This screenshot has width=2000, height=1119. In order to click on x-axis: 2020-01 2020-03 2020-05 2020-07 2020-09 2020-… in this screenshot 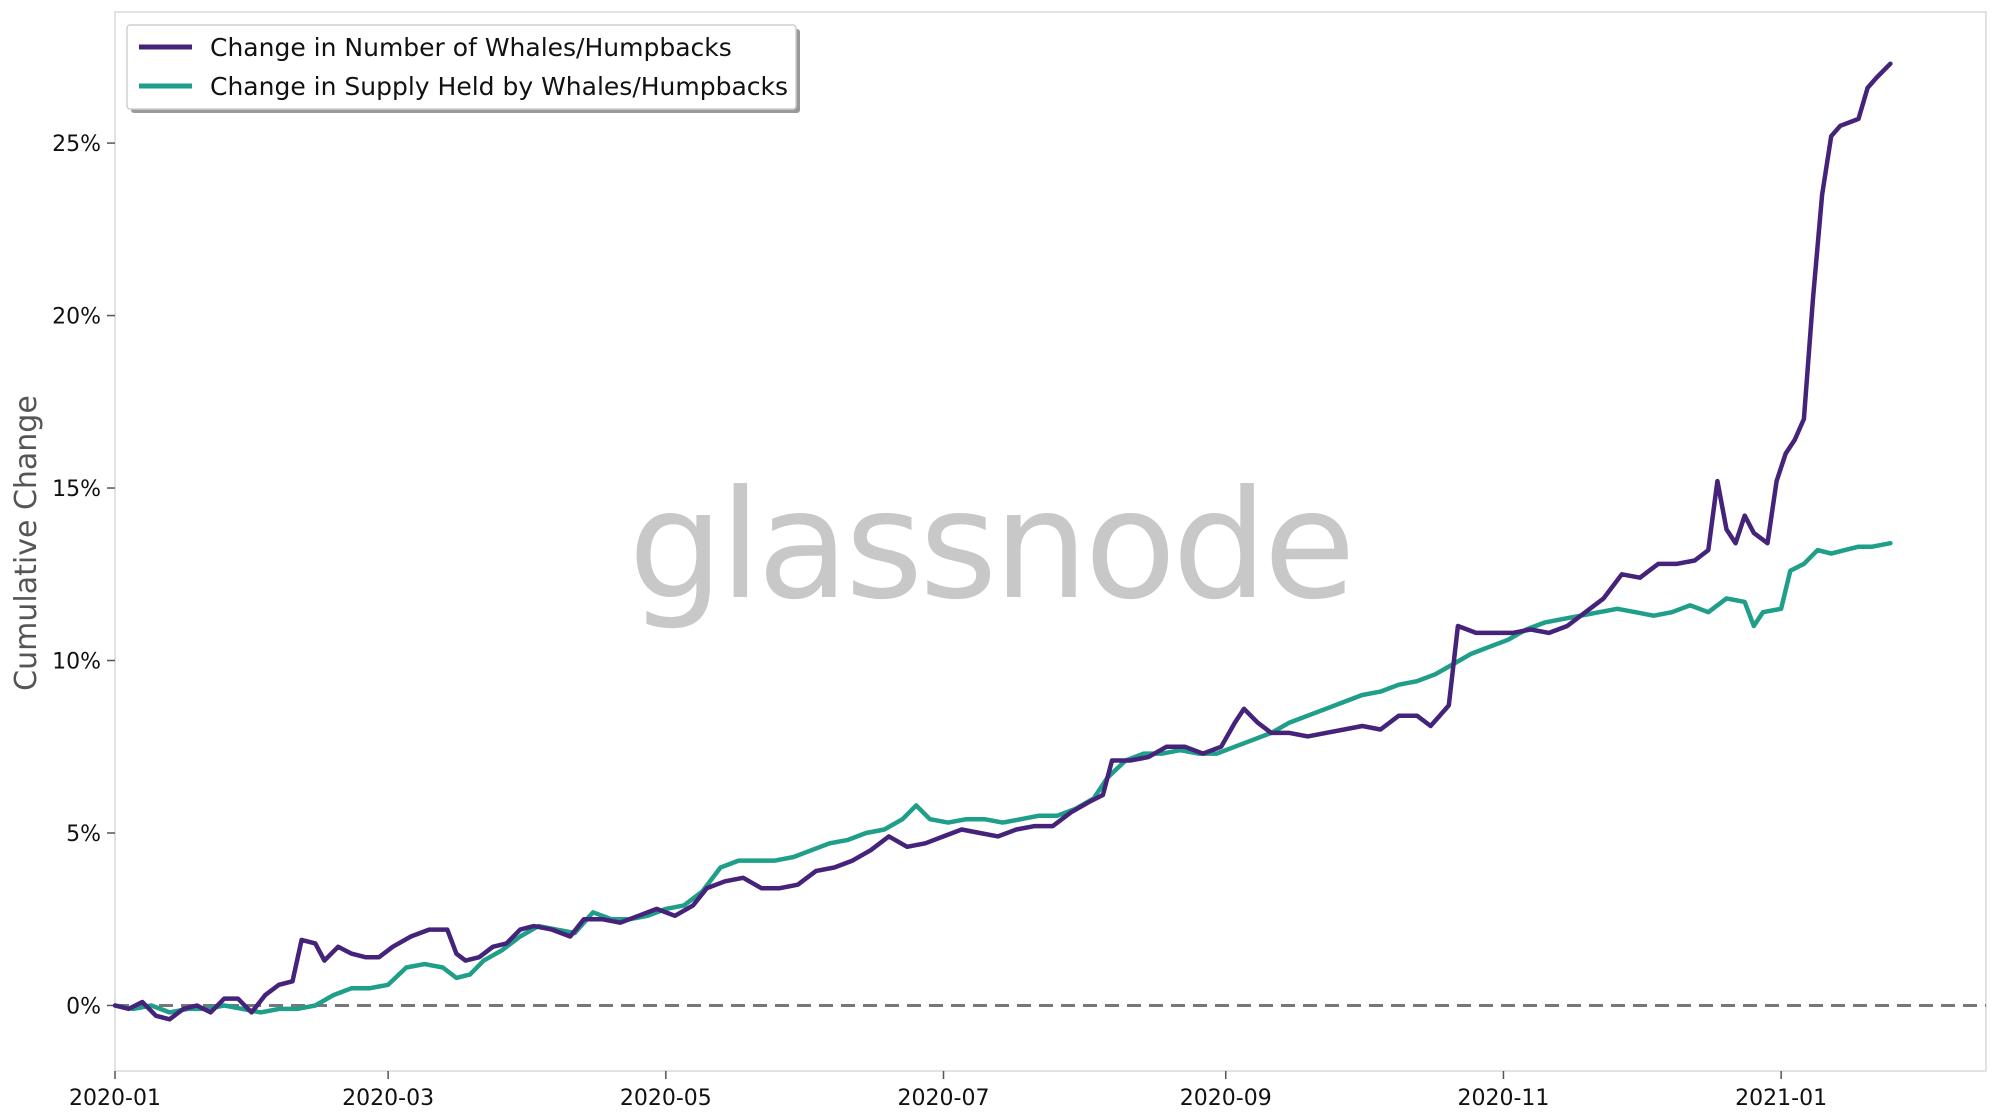, I will do `click(948, 1091)`.